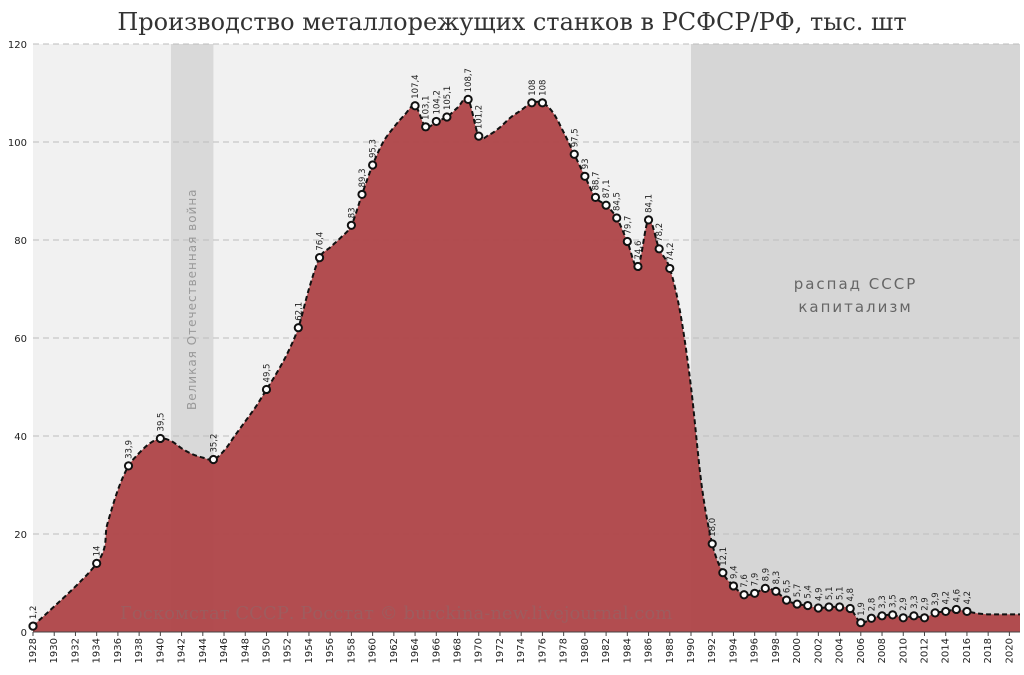 The width and height of the screenshot is (1024, 675). Describe the element at coordinates (575, 137) in the screenshot. I see `data-label: 97,5` at that location.